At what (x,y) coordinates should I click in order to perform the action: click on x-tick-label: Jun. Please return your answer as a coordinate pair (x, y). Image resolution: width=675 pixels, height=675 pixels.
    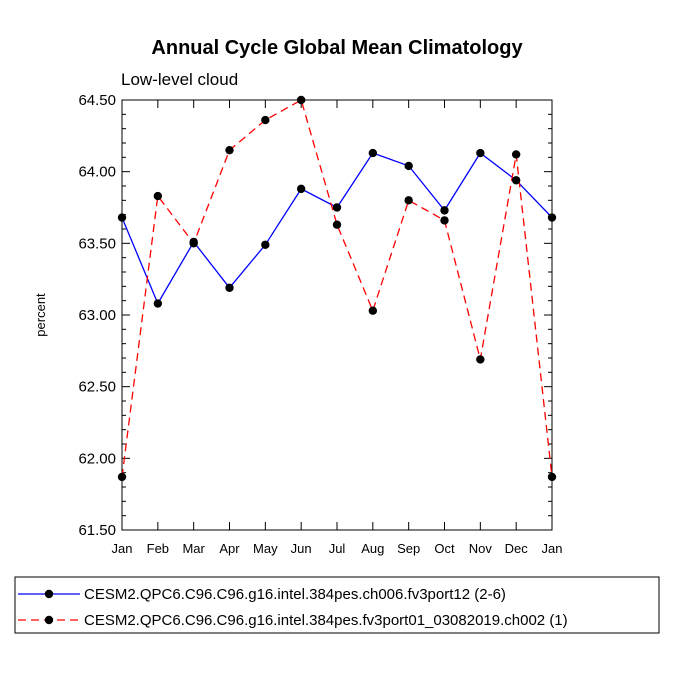
    Looking at the image, I should click on (301, 548).